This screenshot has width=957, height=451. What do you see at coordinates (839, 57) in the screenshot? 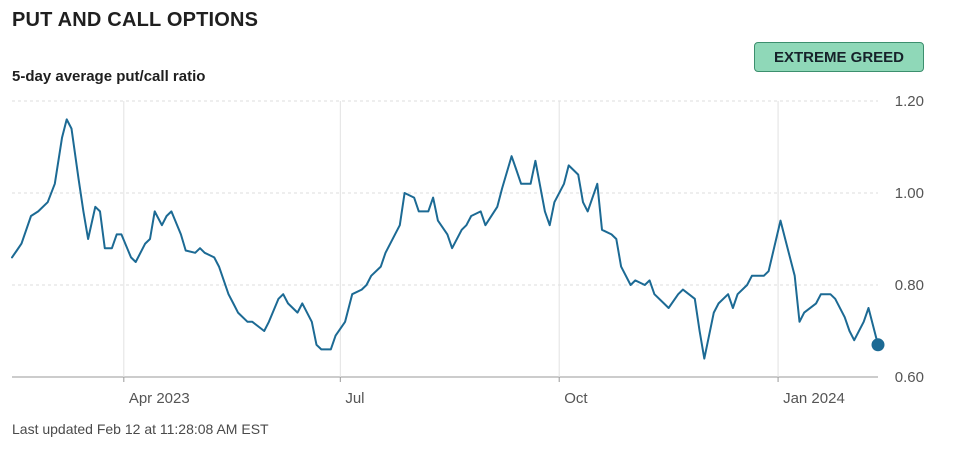
I see `sentiment-badge: EXTREME GREED` at bounding box center [839, 57].